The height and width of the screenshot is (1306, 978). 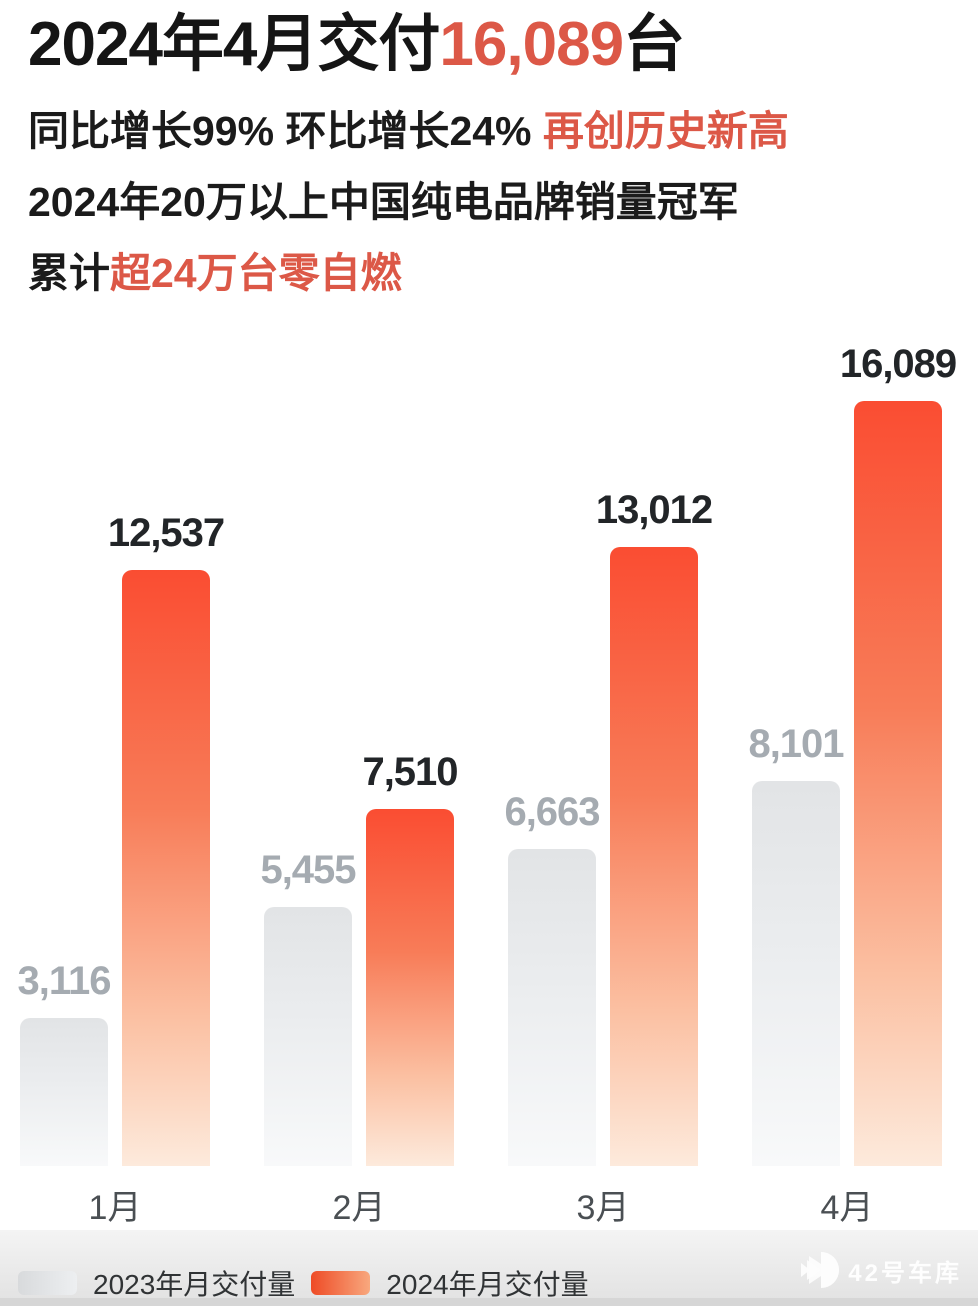 I want to click on title-highlight-number: 16,089, so click(x=531, y=44).